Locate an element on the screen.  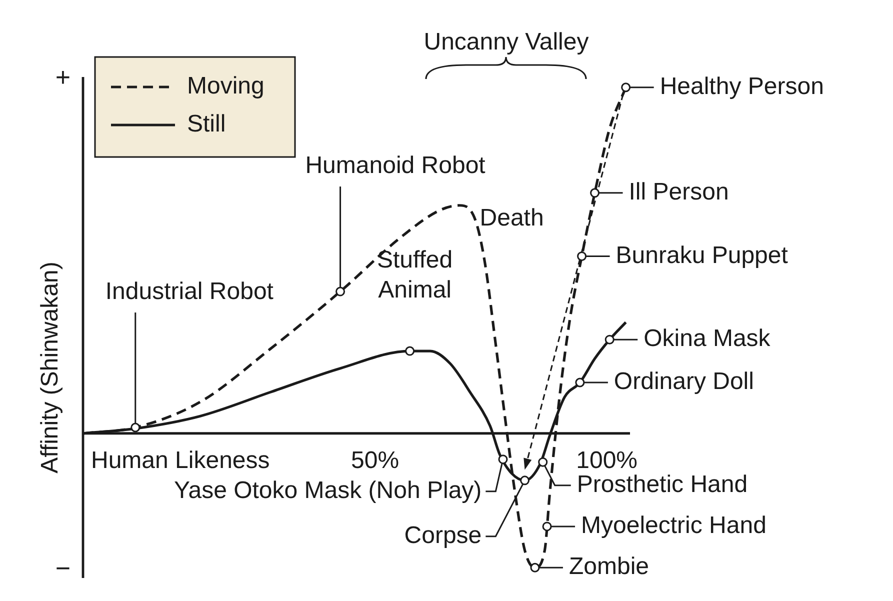
annotation: Death is located at coordinates (512, 218).